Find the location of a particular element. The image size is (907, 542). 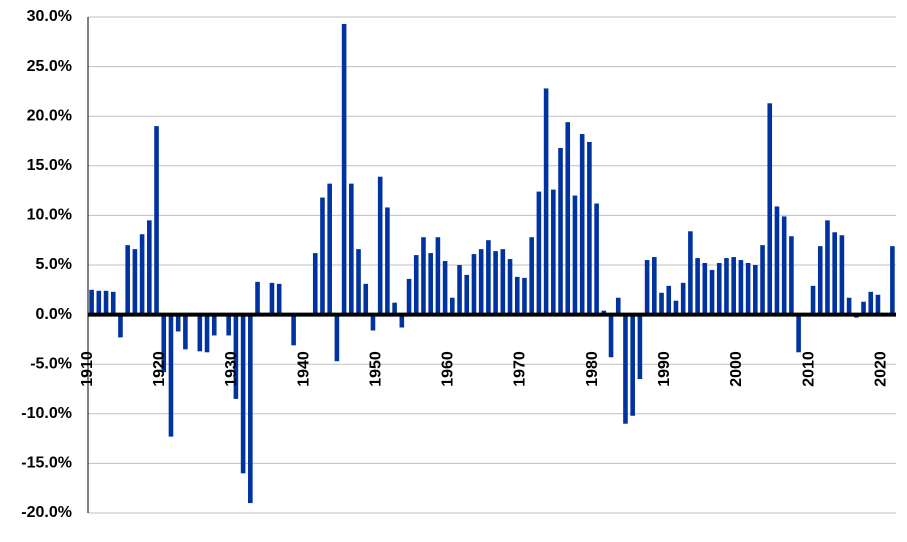

y-tick-label: 0.0% is located at coordinates (54, 314).